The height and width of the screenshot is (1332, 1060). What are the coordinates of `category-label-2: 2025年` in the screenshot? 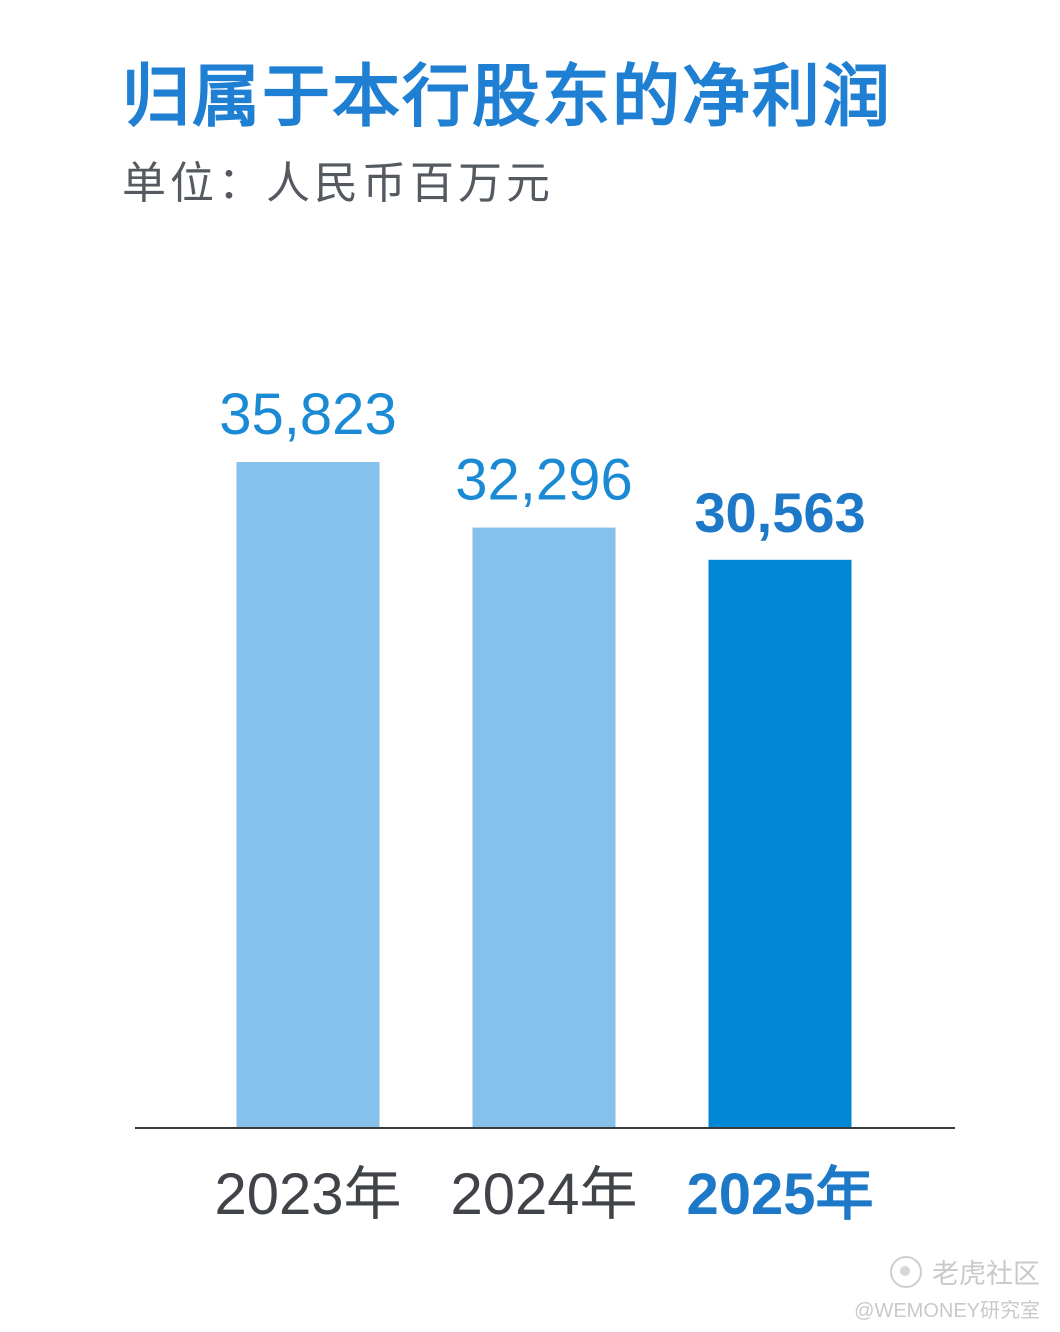 It's located at (779, 1194).